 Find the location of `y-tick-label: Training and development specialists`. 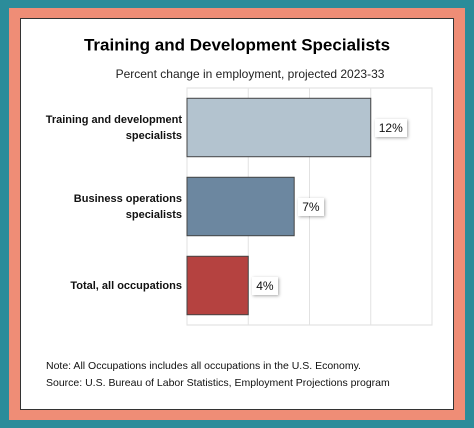

y-tick-label: Training and development specialists is located at coordinates (113, 127).